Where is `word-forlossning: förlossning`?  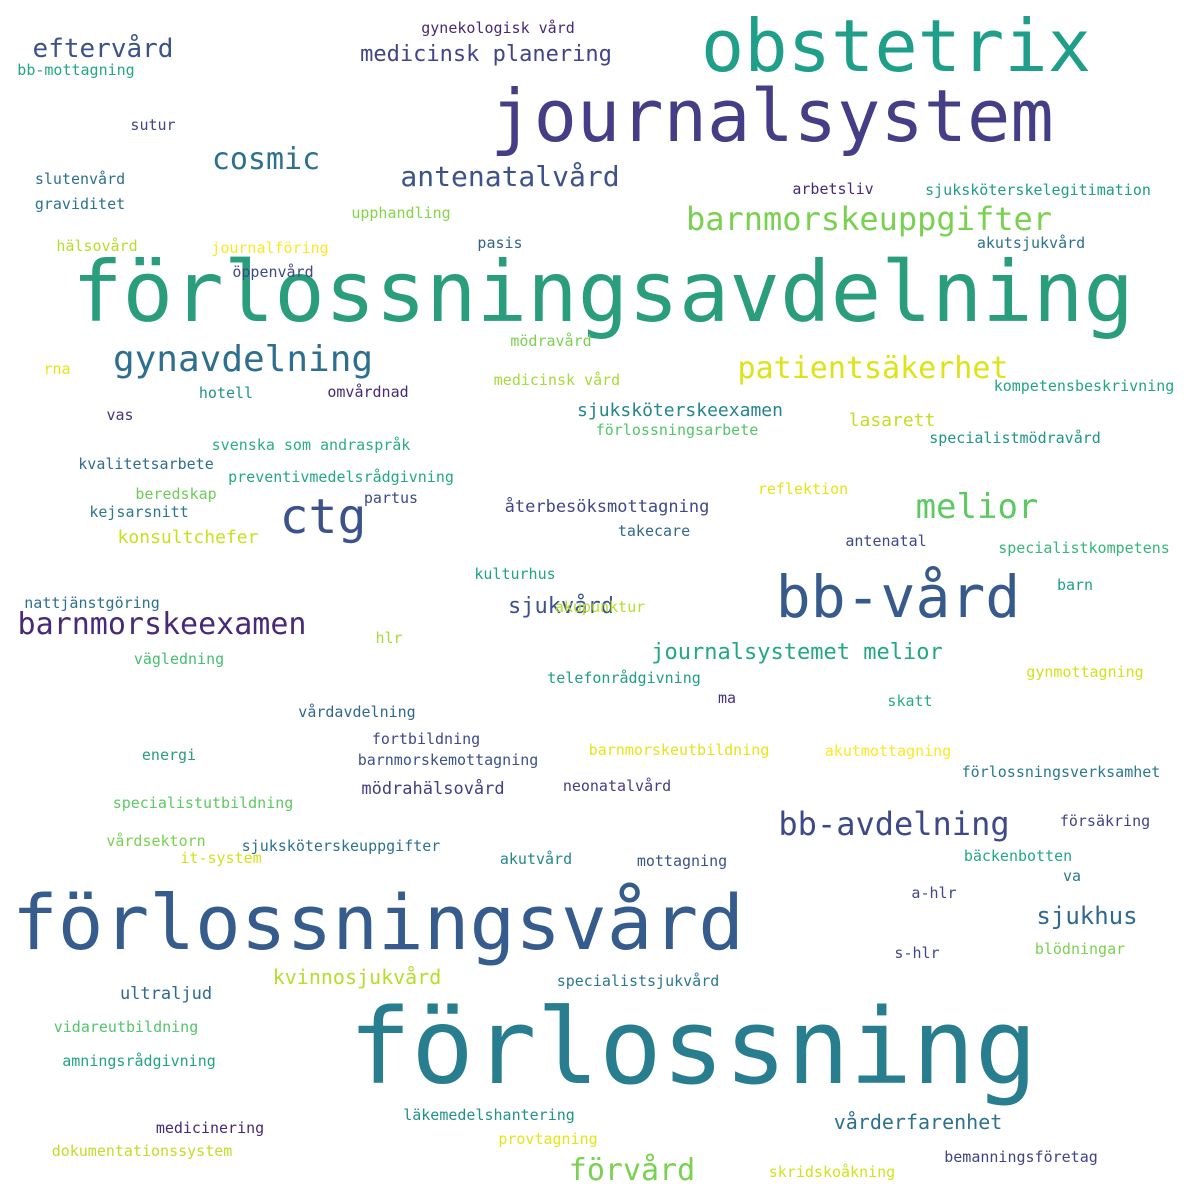
word-forlossning: förlossning is located at coordinates (693, 1047).